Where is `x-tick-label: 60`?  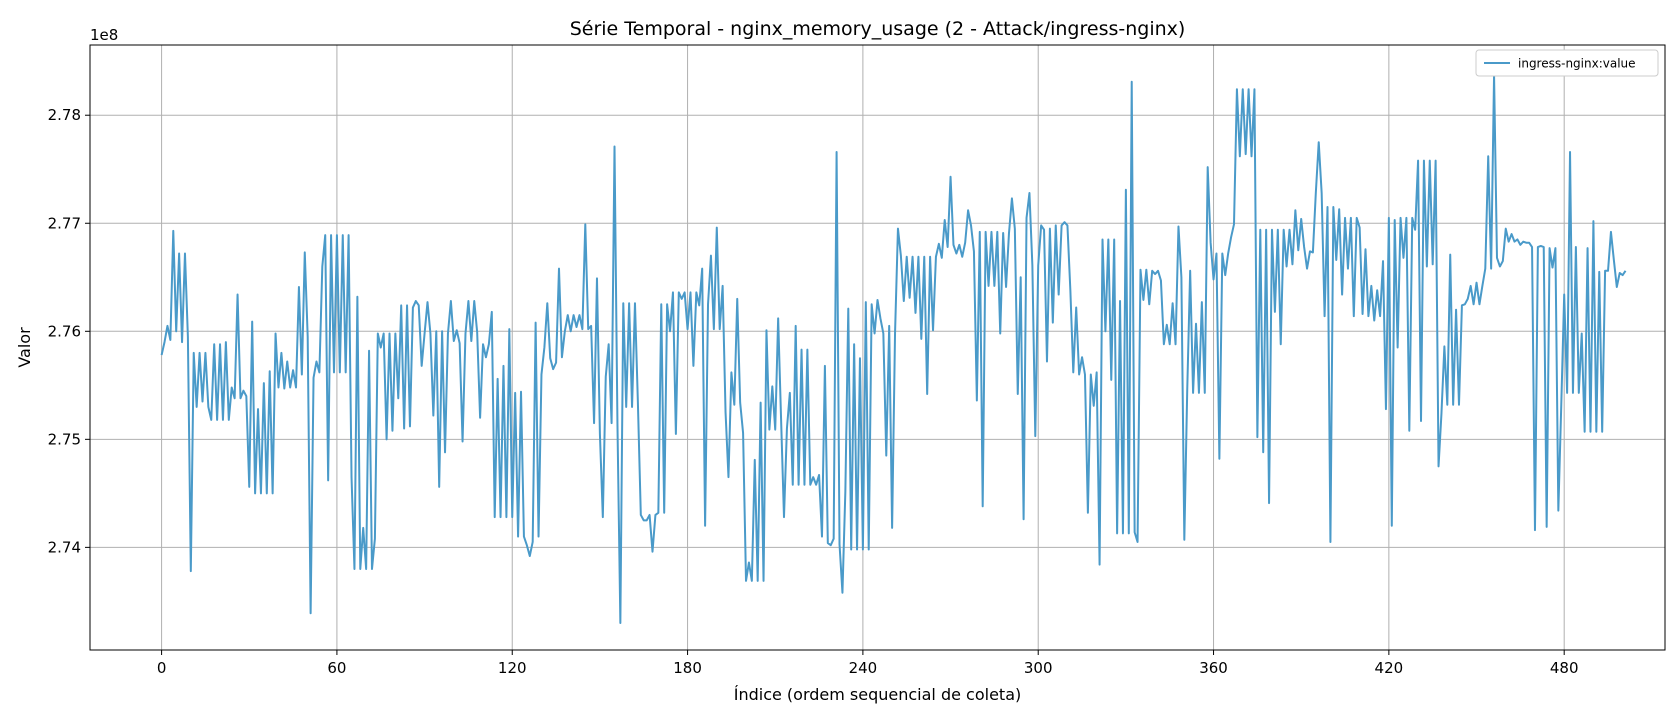 x-tick-label: 60 is located at coordinates (336, 668).